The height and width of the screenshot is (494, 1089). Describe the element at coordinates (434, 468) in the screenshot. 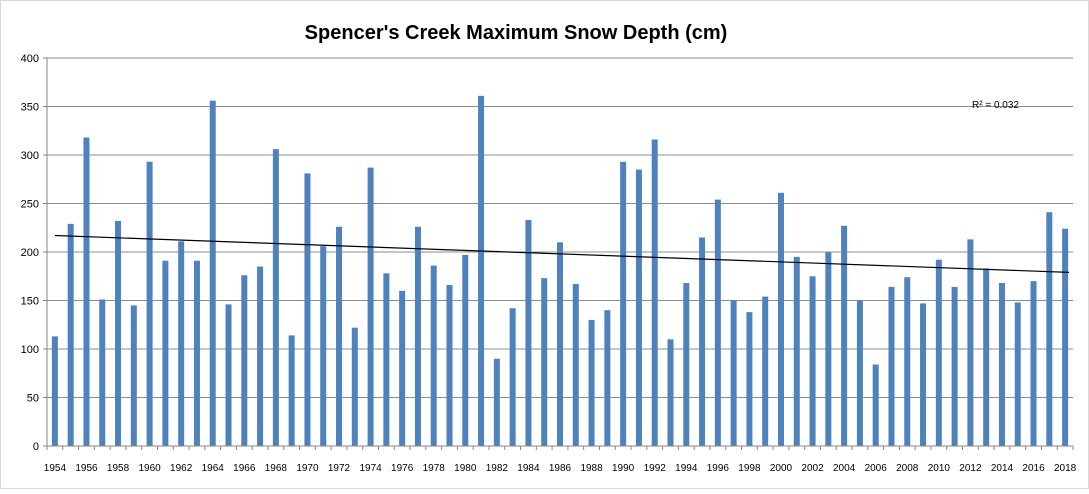

I see `x-tick-label: 1978` at that location.